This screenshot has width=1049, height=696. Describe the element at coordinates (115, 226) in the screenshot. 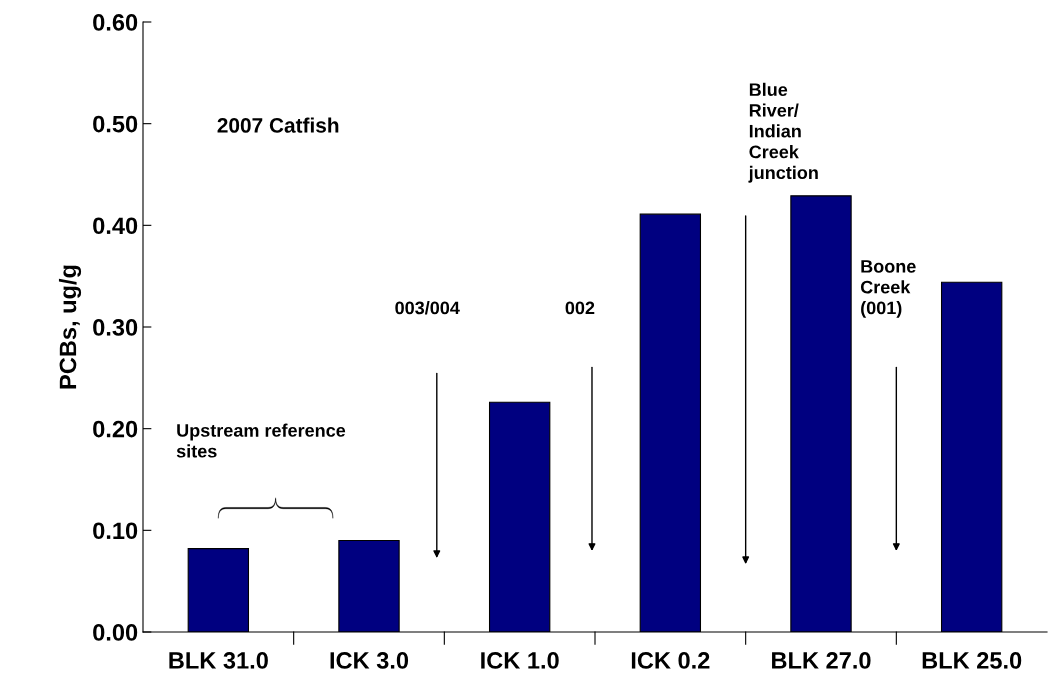

I see `y-tick-label: 0.40` at that location.